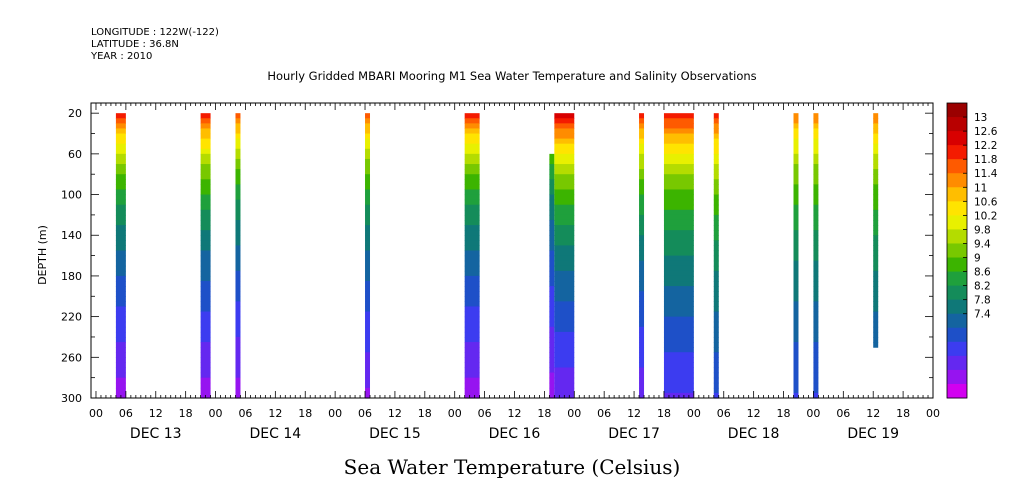  Describe the element at coordinates (985, 146) in the screenshot. I see `colorbar-label: 12.2` at that location.